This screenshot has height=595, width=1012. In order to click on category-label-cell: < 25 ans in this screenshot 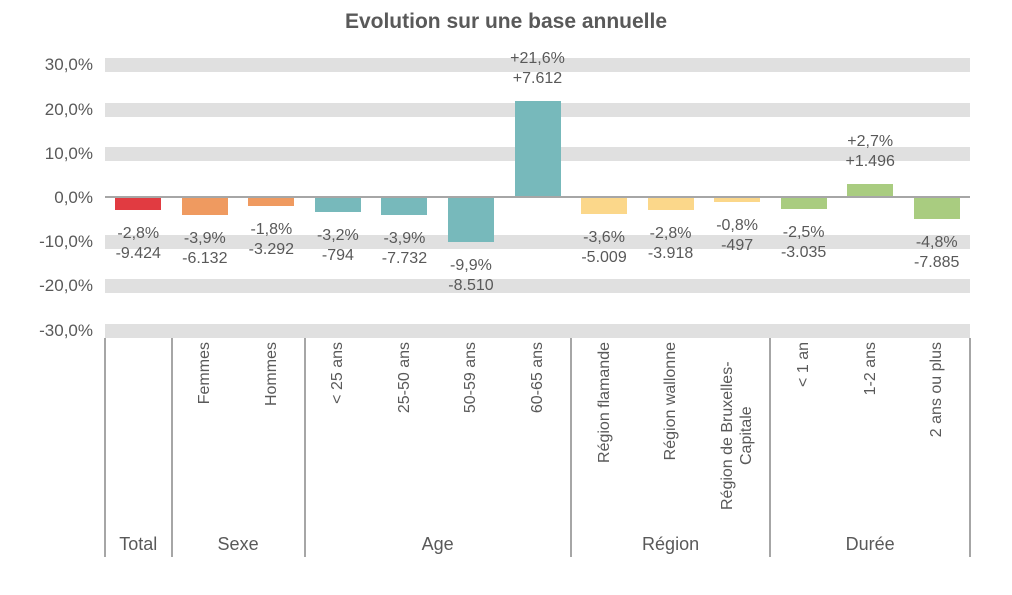, I will do `click(338, 437)`.